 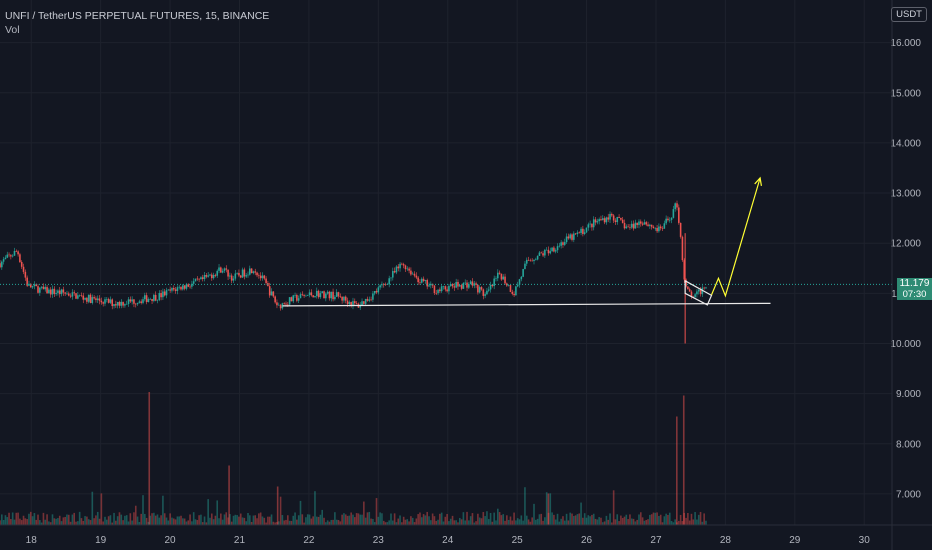 I want to click on price-tick-label: 7.000, so click(x=908, y=494).